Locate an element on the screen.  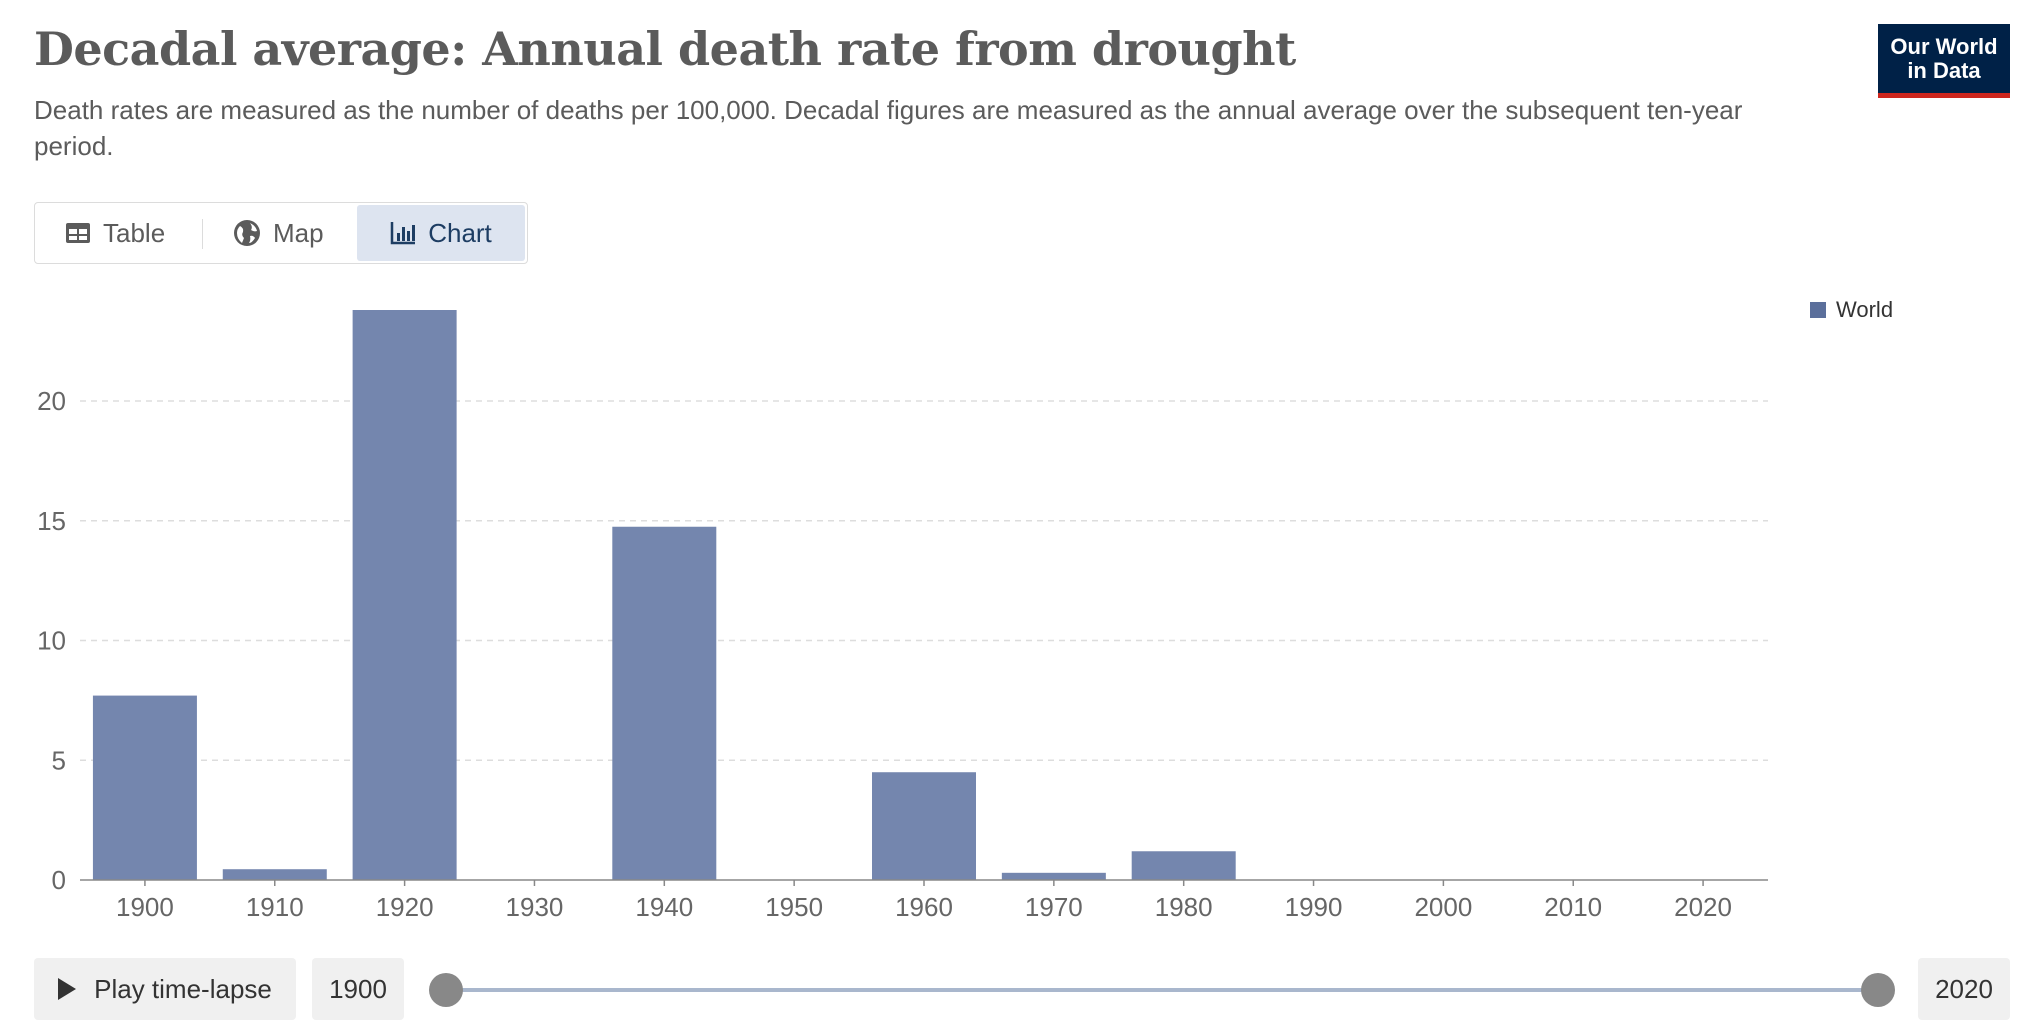
x-tick-label: 2000 is located at coordinates (1443, 907).